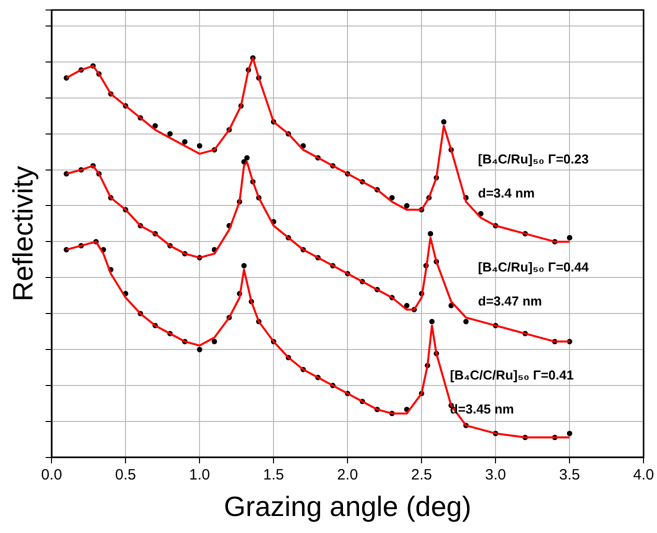  I want to click on x-tick-label: 3.5, so click(569, 475).